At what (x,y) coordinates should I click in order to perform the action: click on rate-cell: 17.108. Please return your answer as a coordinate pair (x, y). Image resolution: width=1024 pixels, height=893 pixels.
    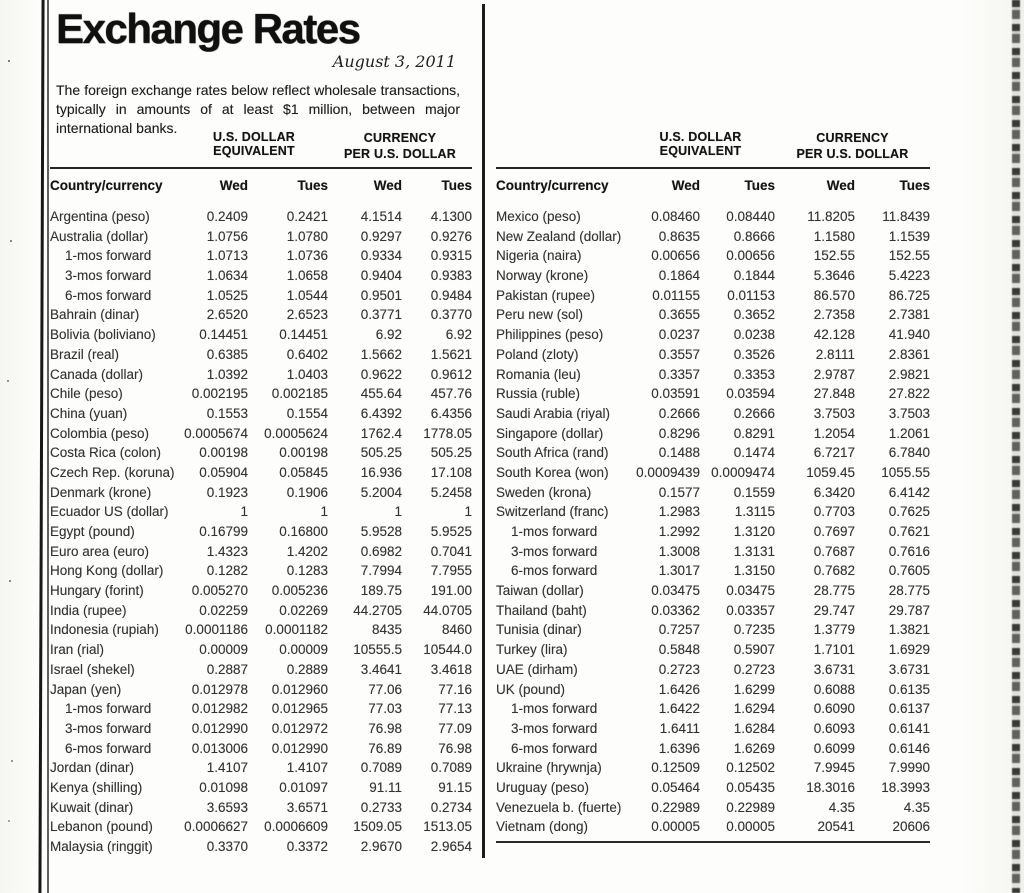
    Looking at the image, I should click on (451, 472).